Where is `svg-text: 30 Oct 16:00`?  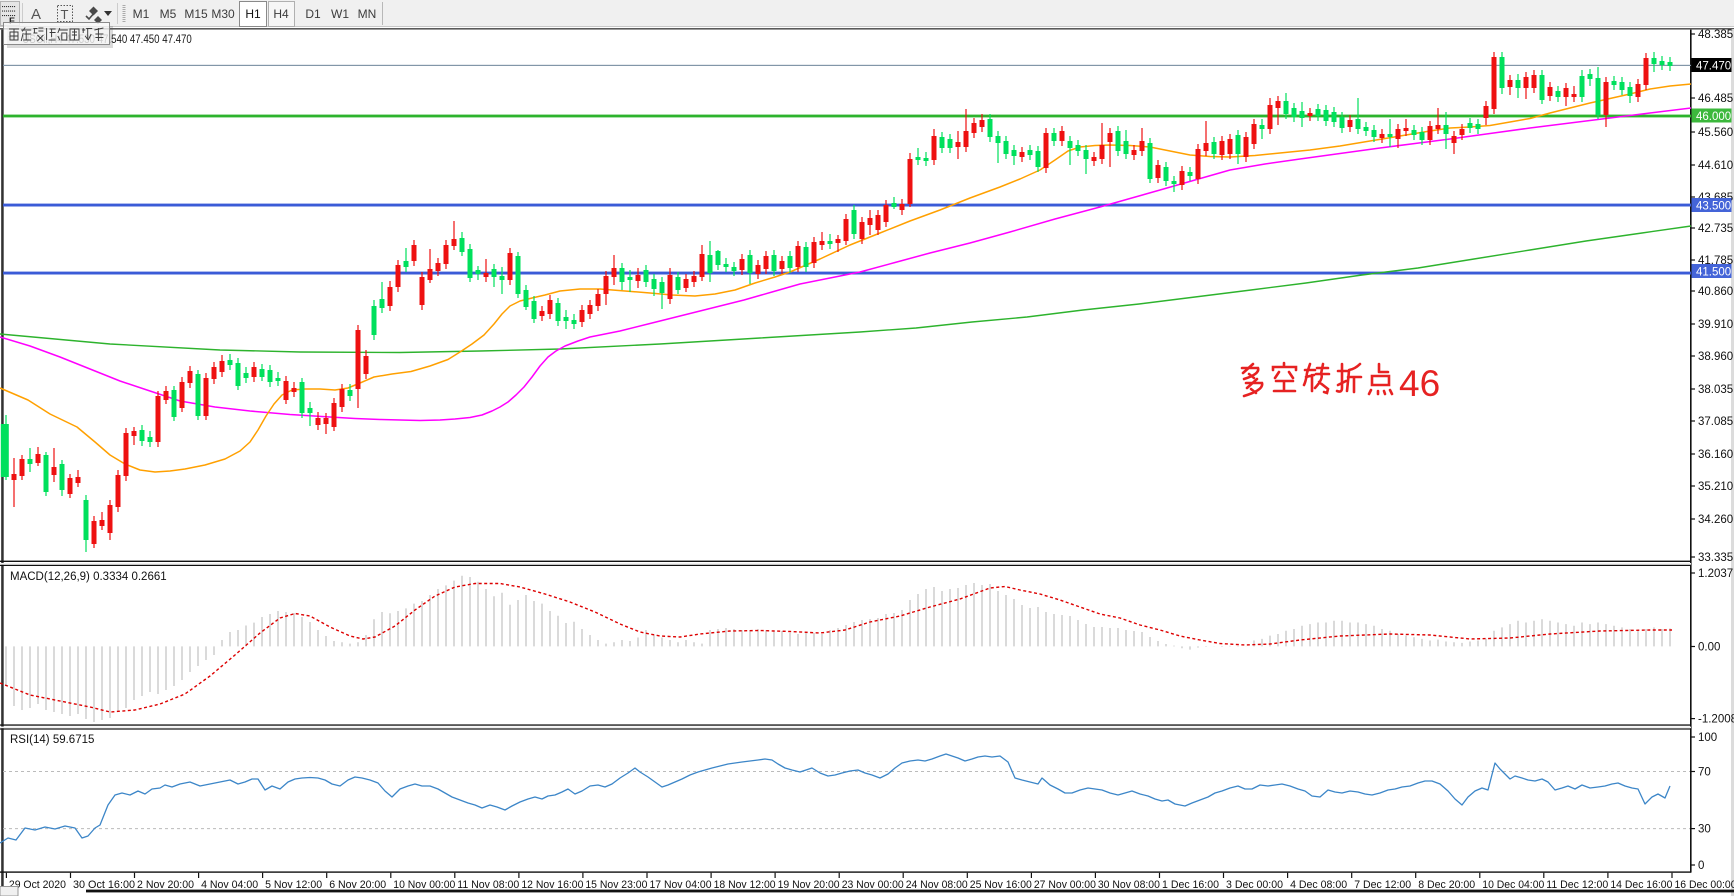 svg-text: 30 Oct 16:00 is located at coordinates (104, 885).